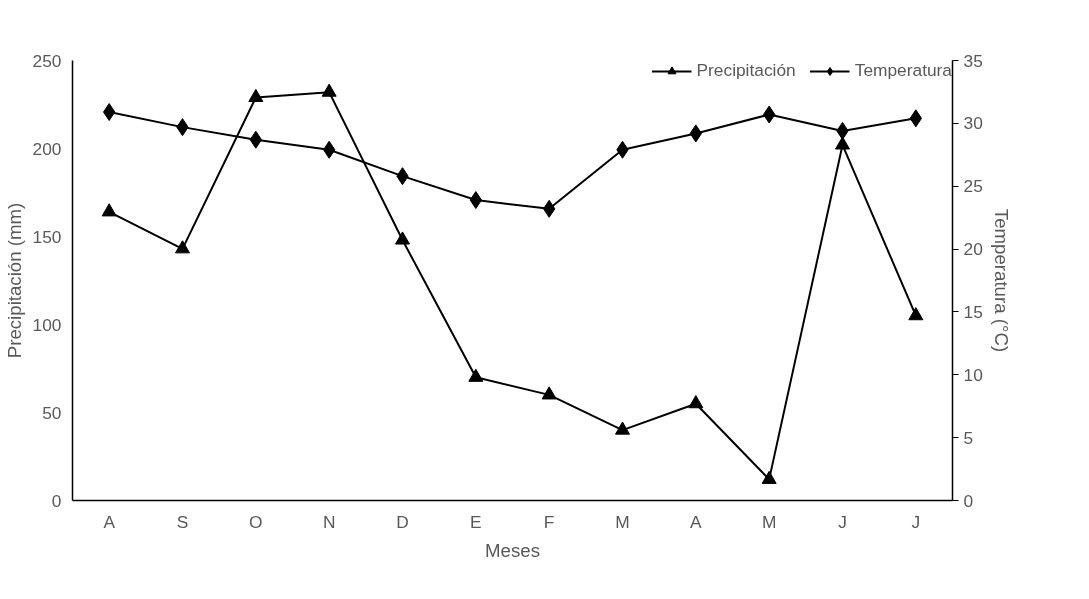 The image size is (1089, 599). Describe the element at coordinates (14, 280) in the screenshot. I see `y-axis-title: Precipitación (mm)` at that location.